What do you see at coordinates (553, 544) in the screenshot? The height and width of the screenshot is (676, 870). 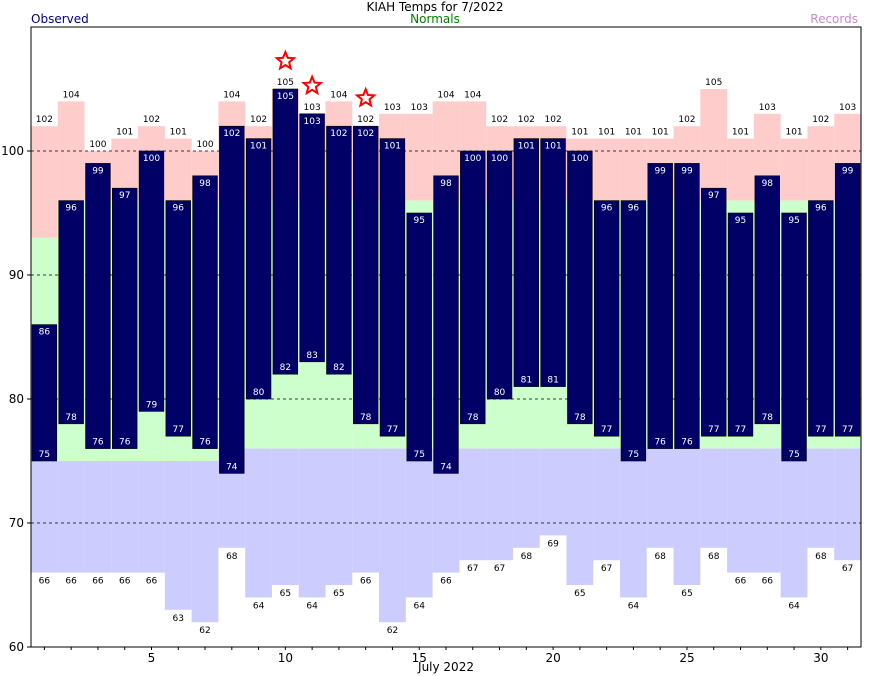 I see `record-low-label: 69` at bounding box center [553, 544].